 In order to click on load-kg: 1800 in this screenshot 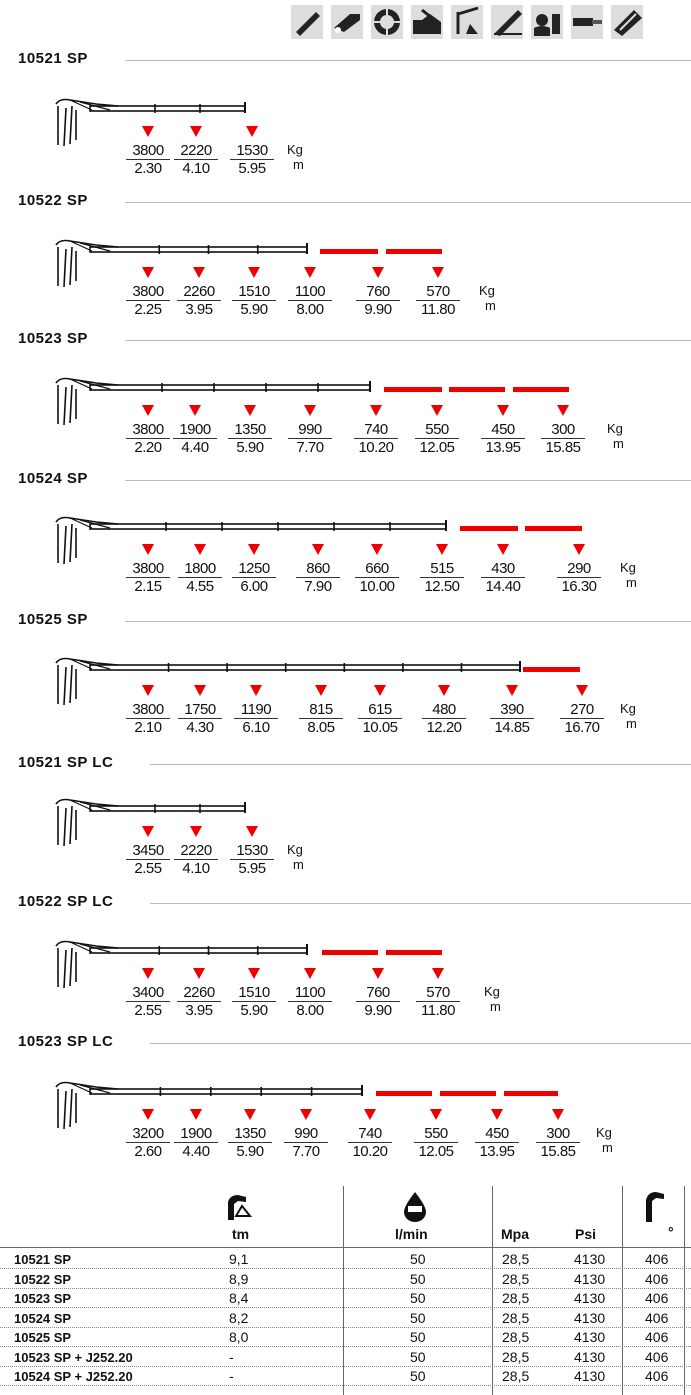, I will do `click(200, 568)`.